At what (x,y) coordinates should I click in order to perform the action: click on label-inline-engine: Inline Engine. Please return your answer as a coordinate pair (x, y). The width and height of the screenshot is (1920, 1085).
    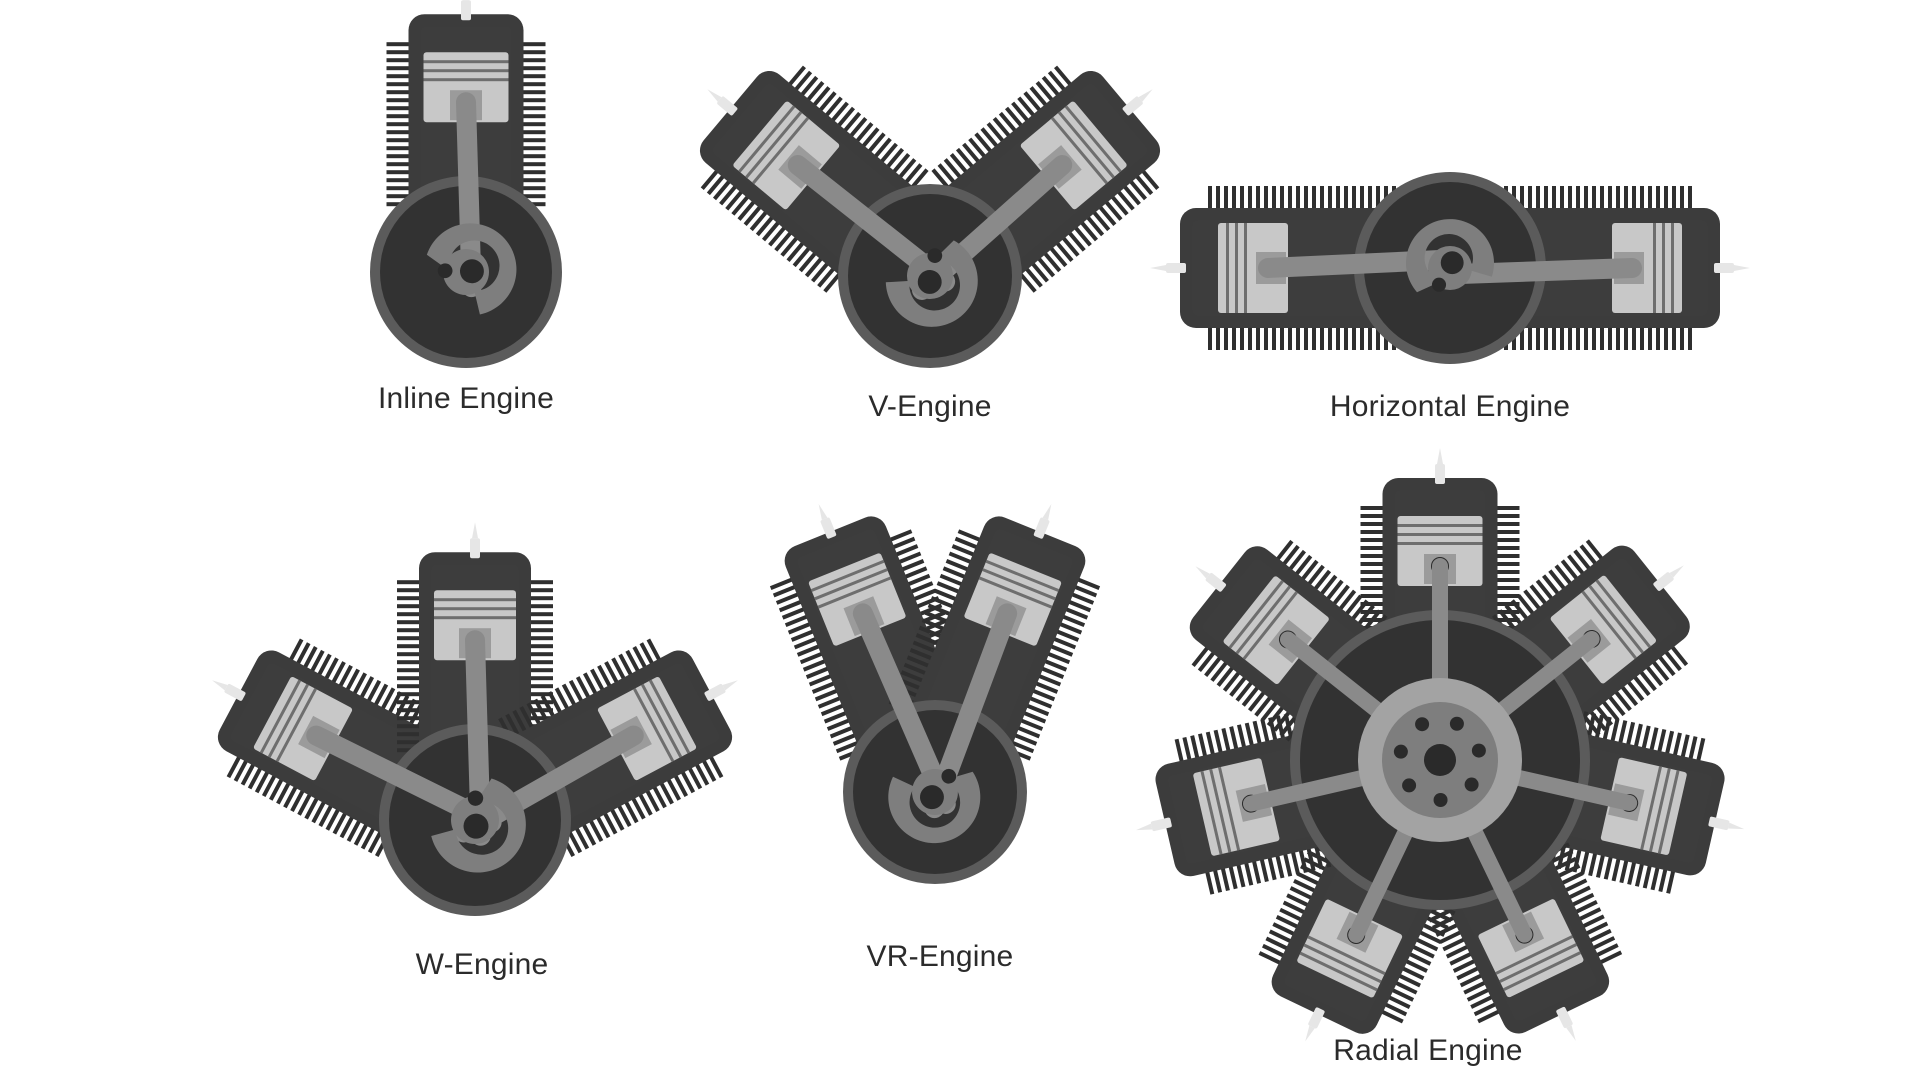
    Looking at the image, I should click on (466, 399).